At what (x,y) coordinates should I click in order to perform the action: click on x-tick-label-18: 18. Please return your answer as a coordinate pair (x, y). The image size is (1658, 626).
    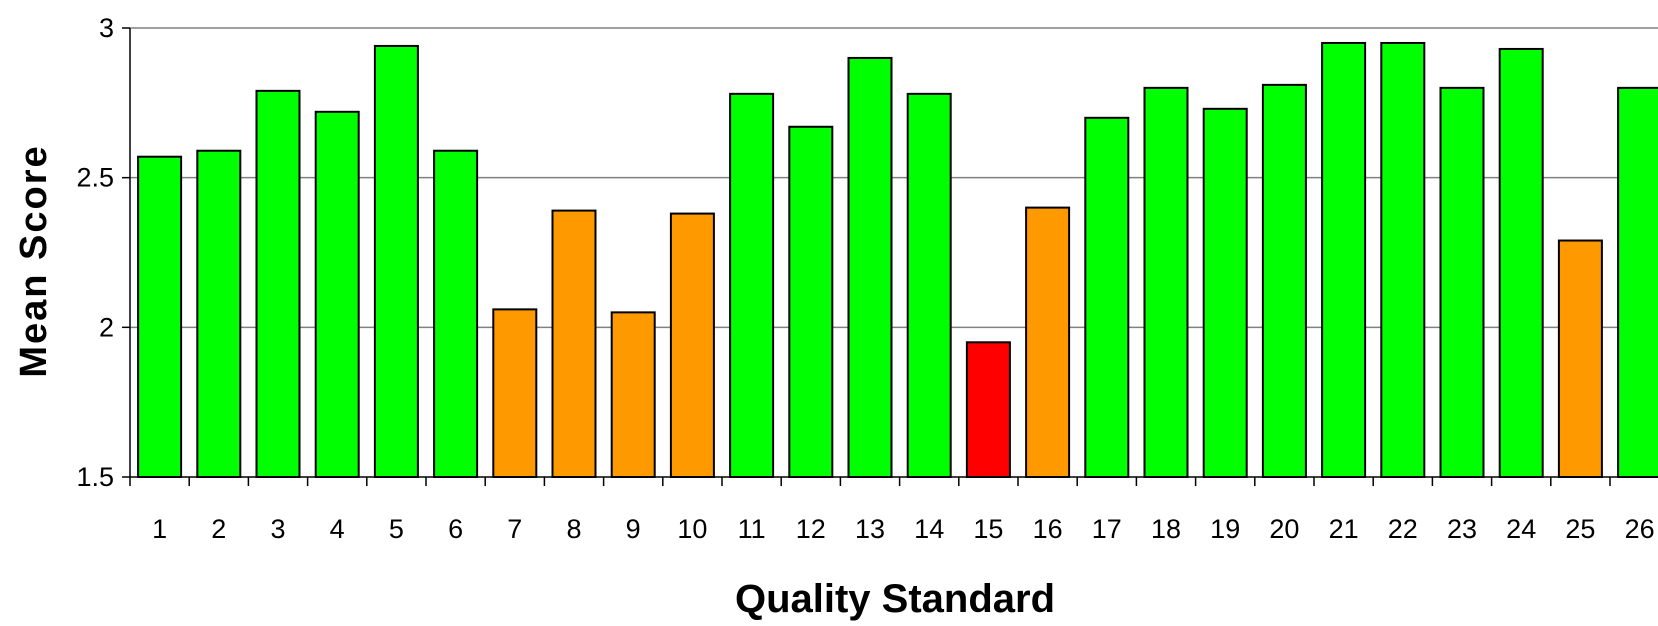
    Looking at the image, I should click on (1166, 529).